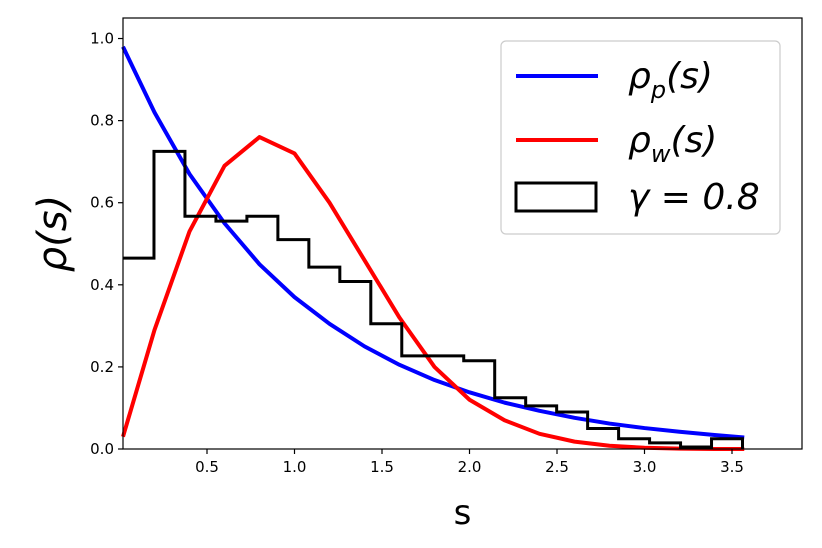  I want to click on x-tick-label: 1.5, so click(382, 467).